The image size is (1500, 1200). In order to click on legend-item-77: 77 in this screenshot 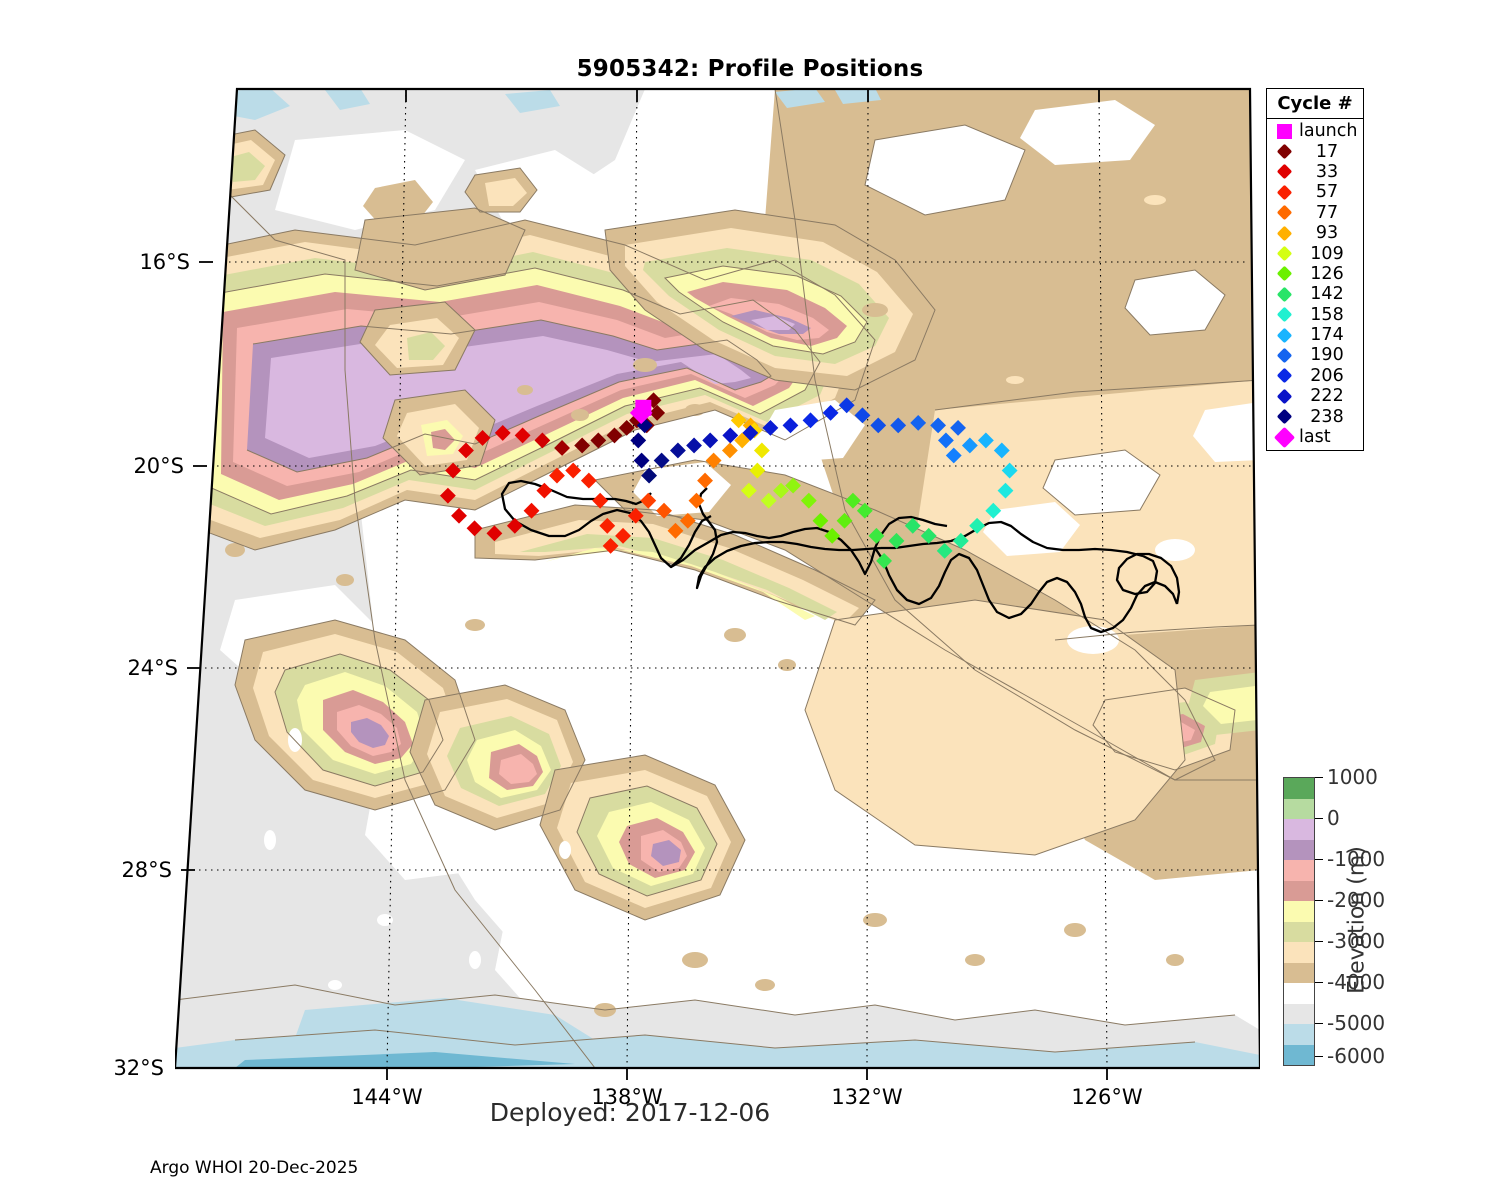, I will do `click(1315, 213)`.